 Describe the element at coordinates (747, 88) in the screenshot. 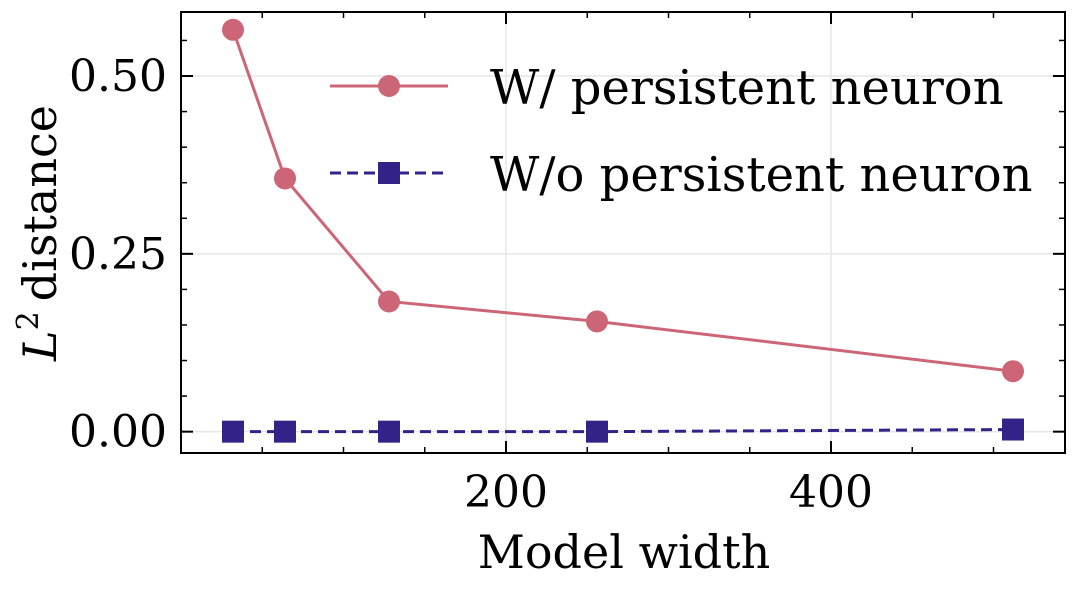

I see `legend-label-series-1: W/ persistent neuron` at that location.